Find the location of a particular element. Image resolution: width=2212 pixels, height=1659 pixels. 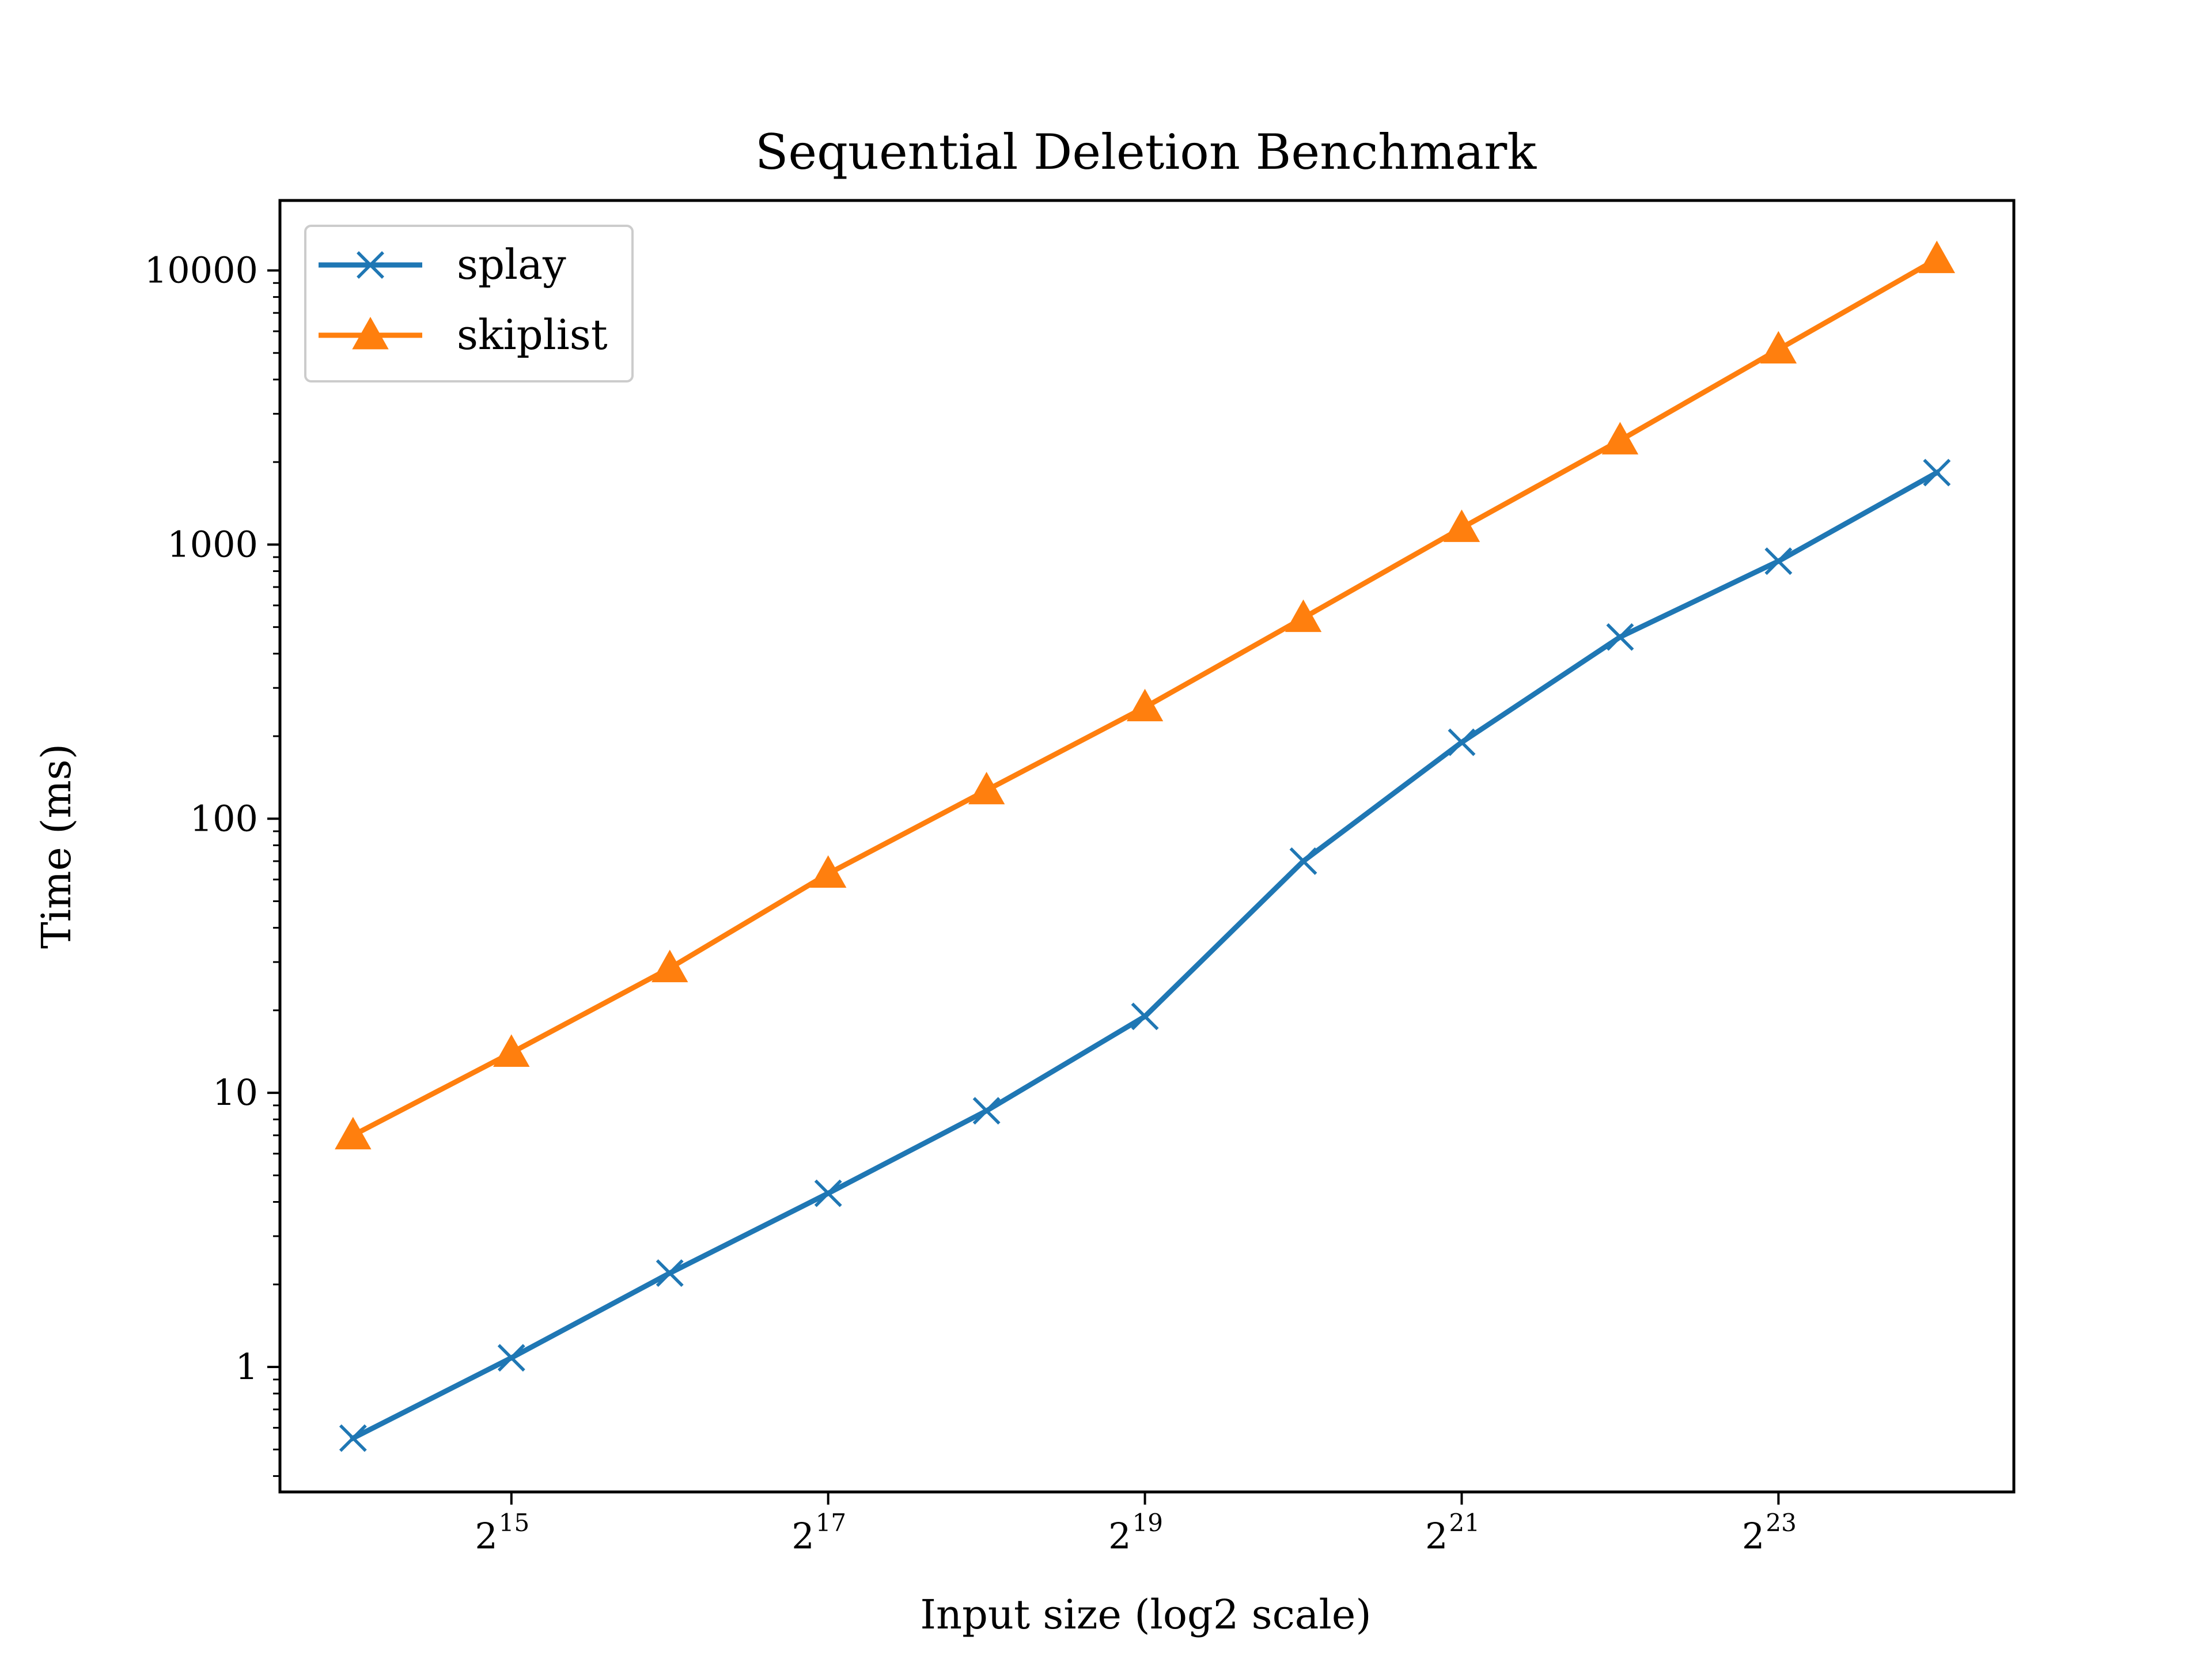

y-tick-label: 10000 is located at coordinates (201, 270).